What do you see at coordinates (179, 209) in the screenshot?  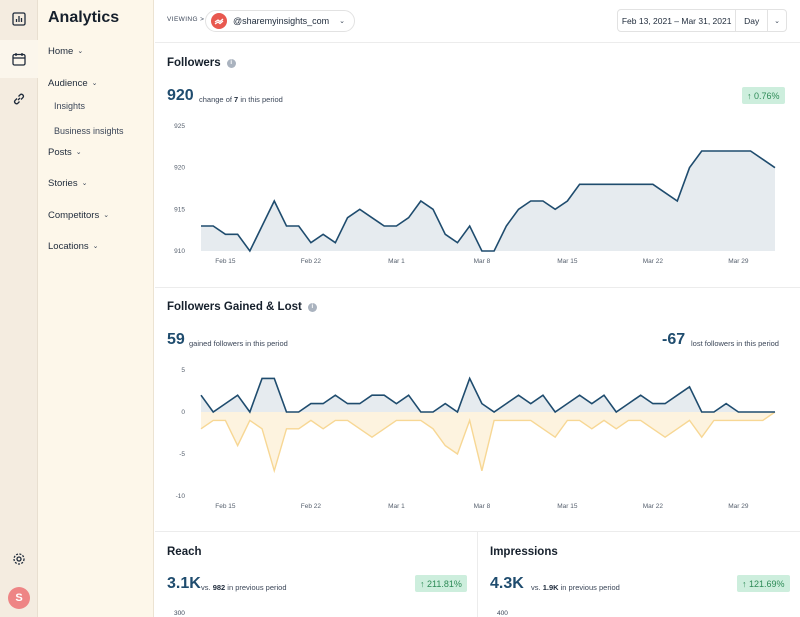 I see `y-tick-label: 915` at bounding box center [179, 209].